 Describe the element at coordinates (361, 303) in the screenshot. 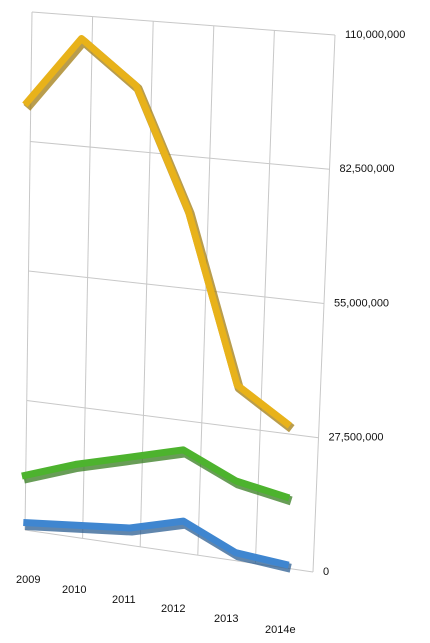

I see `y-tick-label: 55,000,000` at that location.